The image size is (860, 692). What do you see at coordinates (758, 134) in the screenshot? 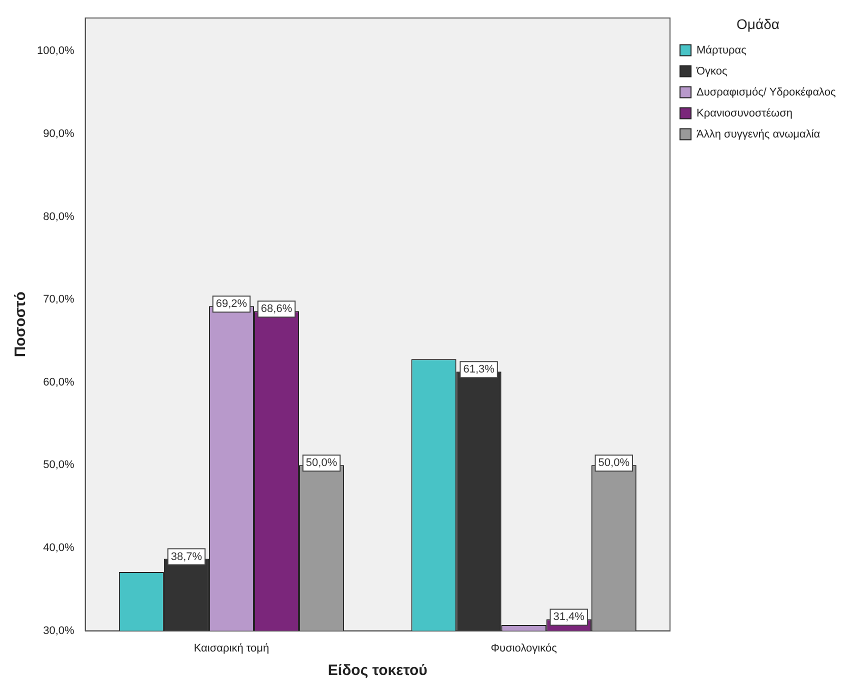
I see `legend-label: Άλλη συγγενής ανωμαλία` at bounding box center [758, 134].